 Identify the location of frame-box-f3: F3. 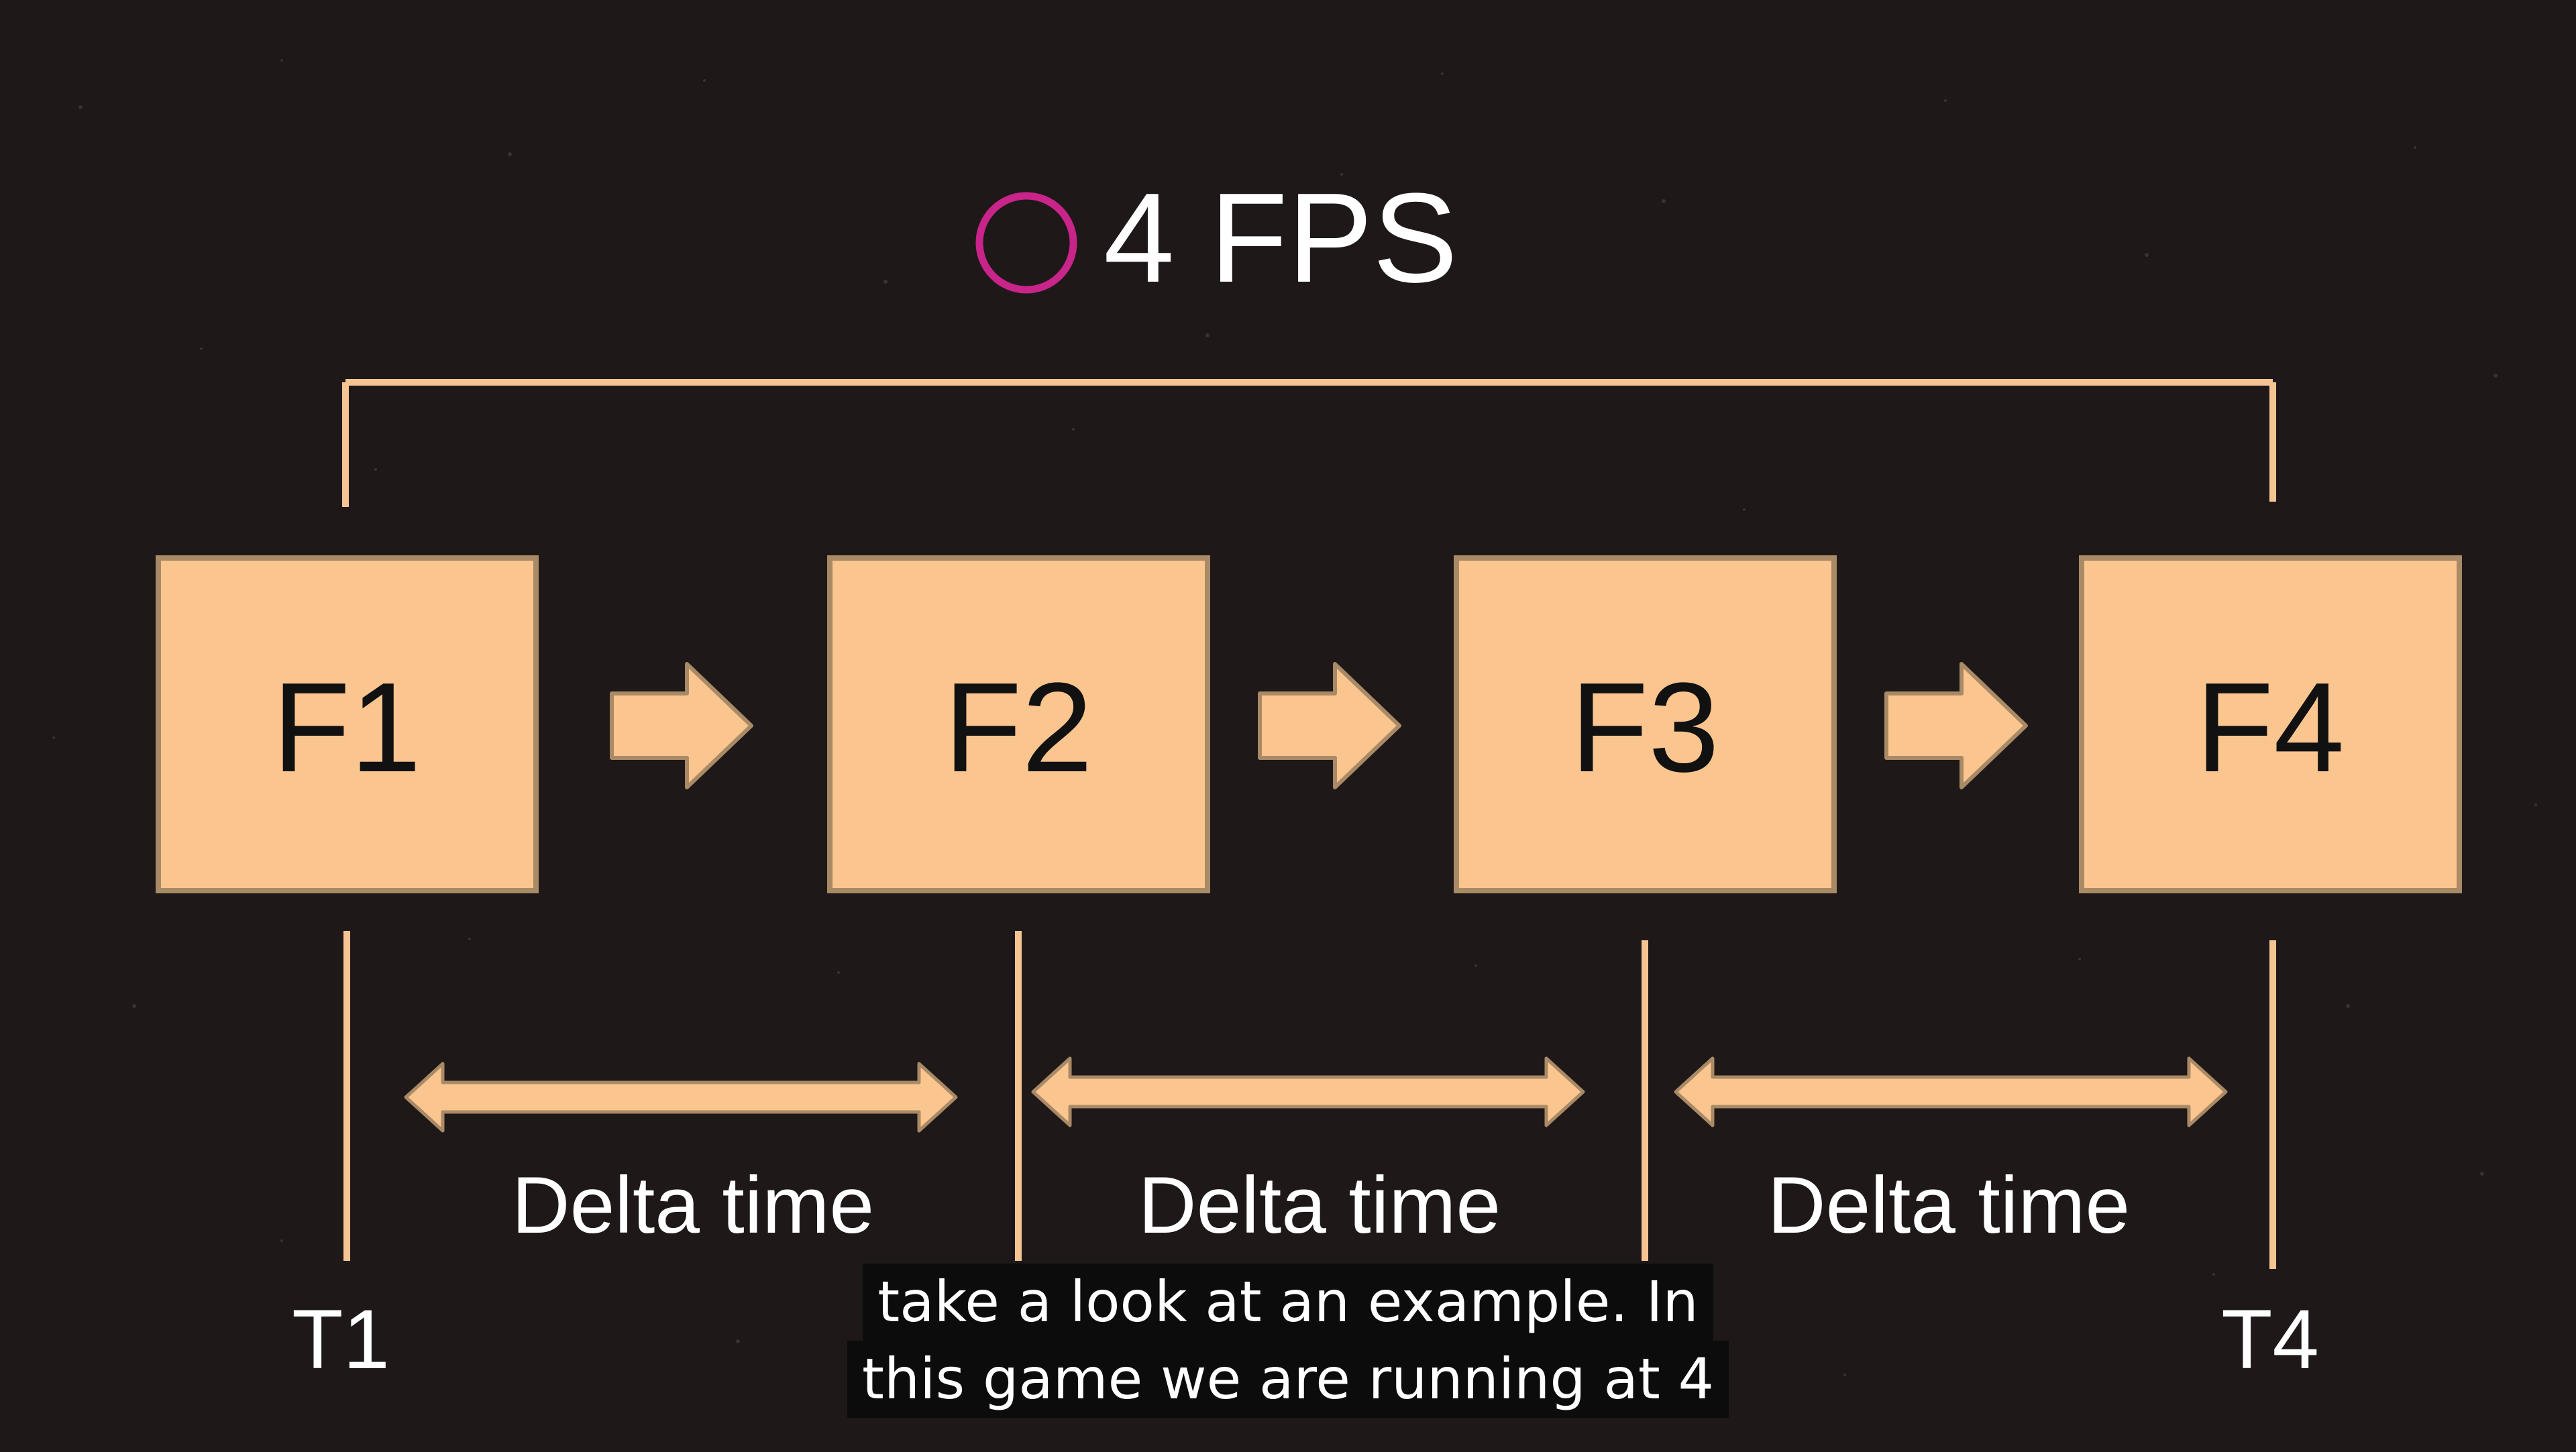
(1645, 724).